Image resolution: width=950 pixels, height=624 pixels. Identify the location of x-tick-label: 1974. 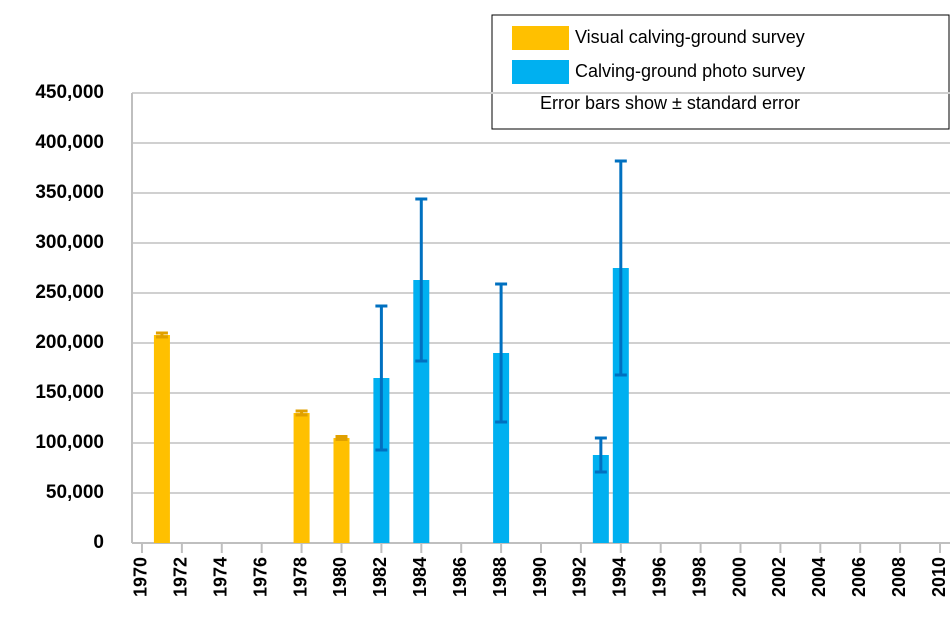
(221, 577).